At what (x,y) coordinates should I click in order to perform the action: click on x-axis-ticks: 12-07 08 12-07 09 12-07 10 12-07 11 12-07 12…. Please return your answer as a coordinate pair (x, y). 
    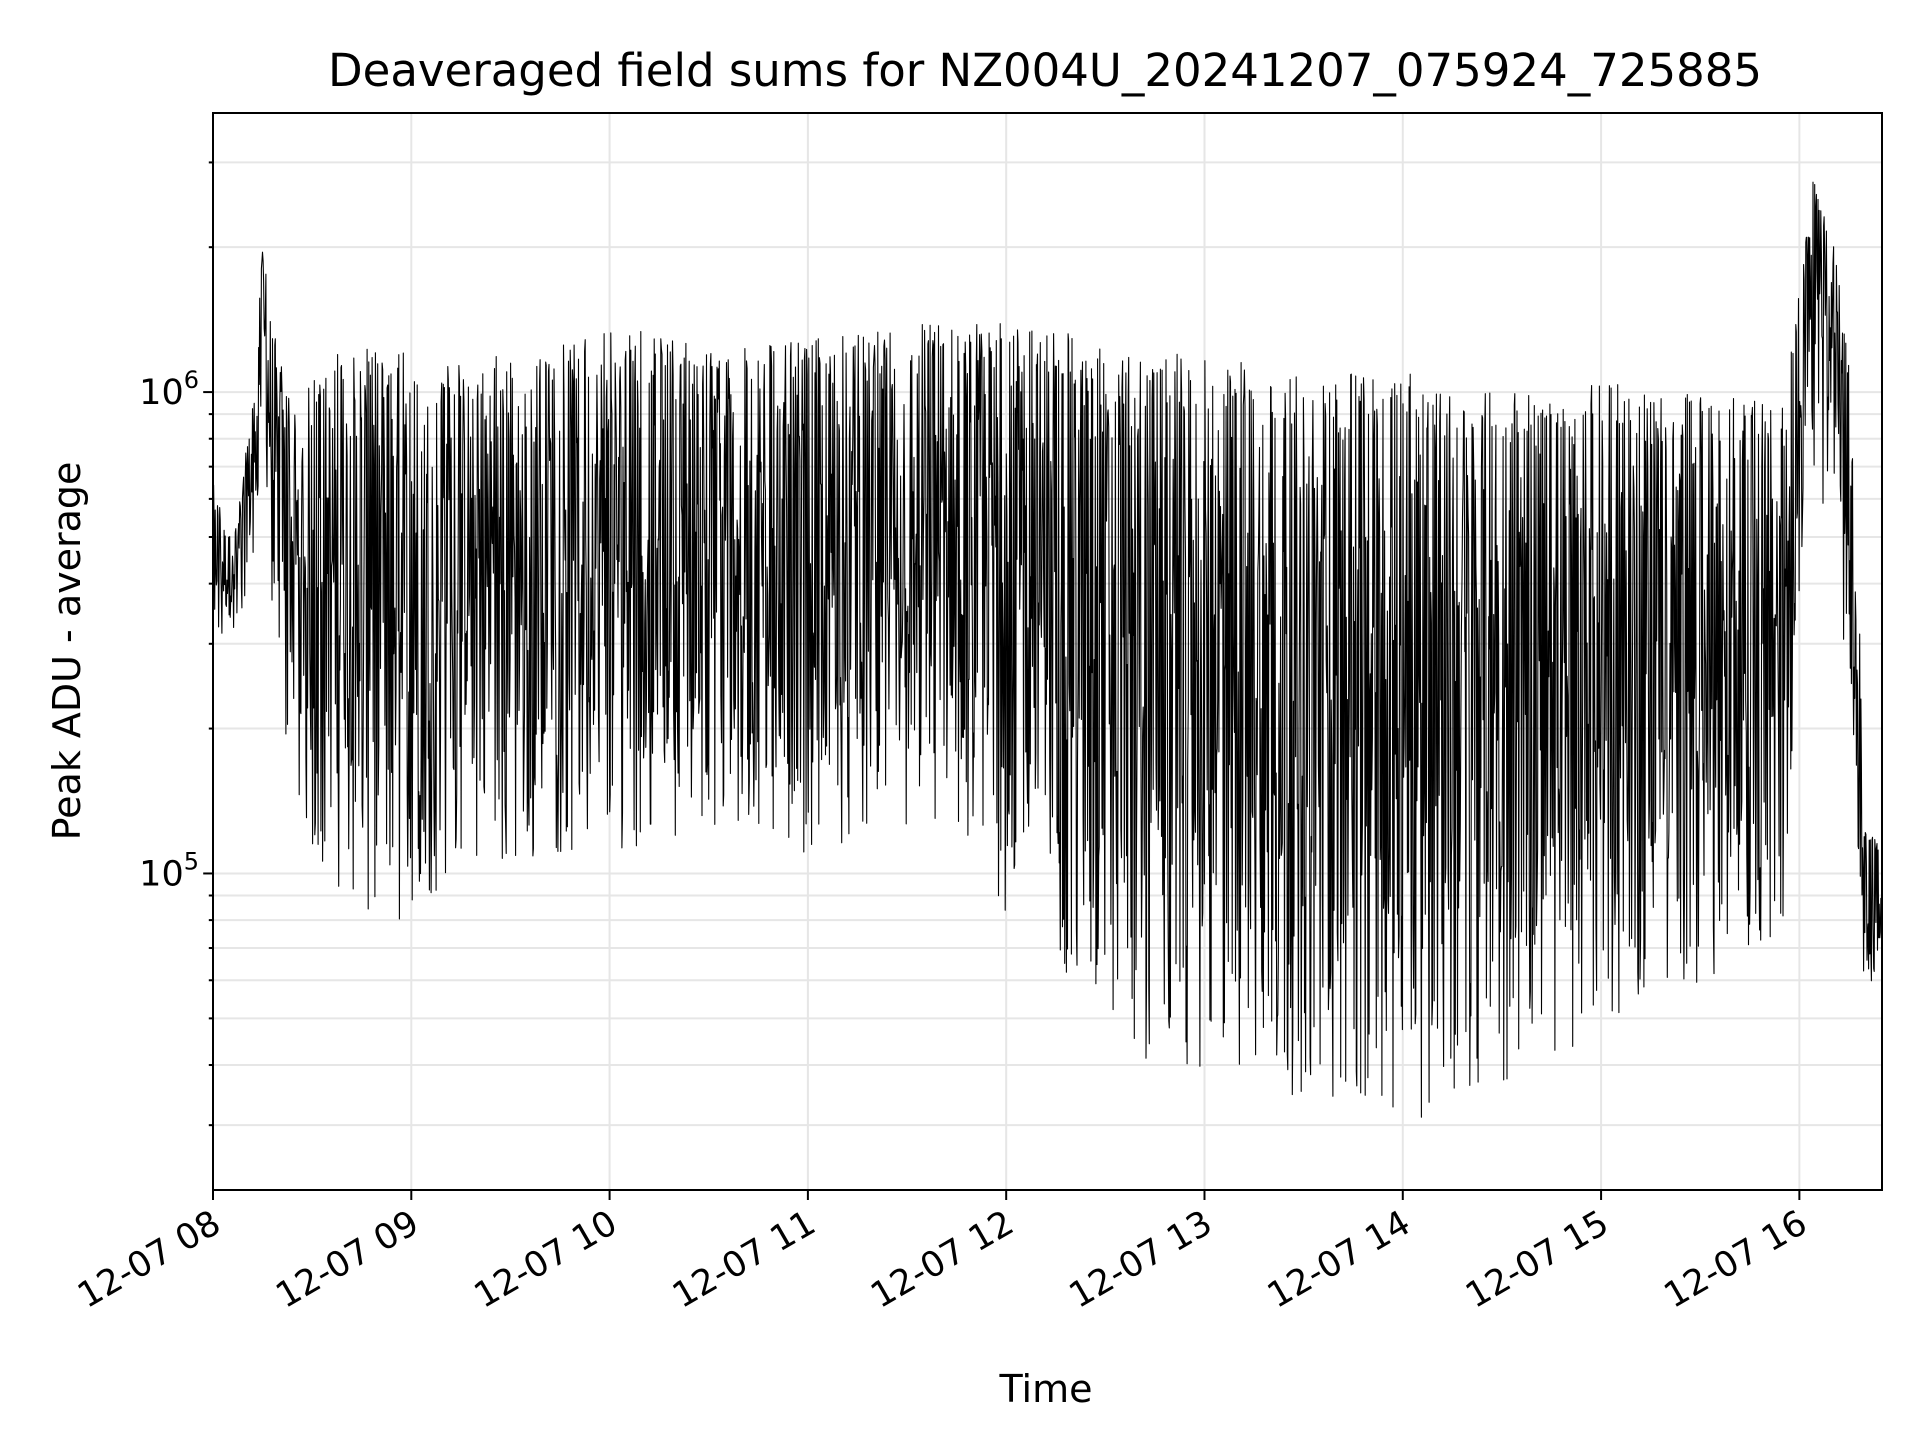
    Looking at the image, I should click on (942, 1253).